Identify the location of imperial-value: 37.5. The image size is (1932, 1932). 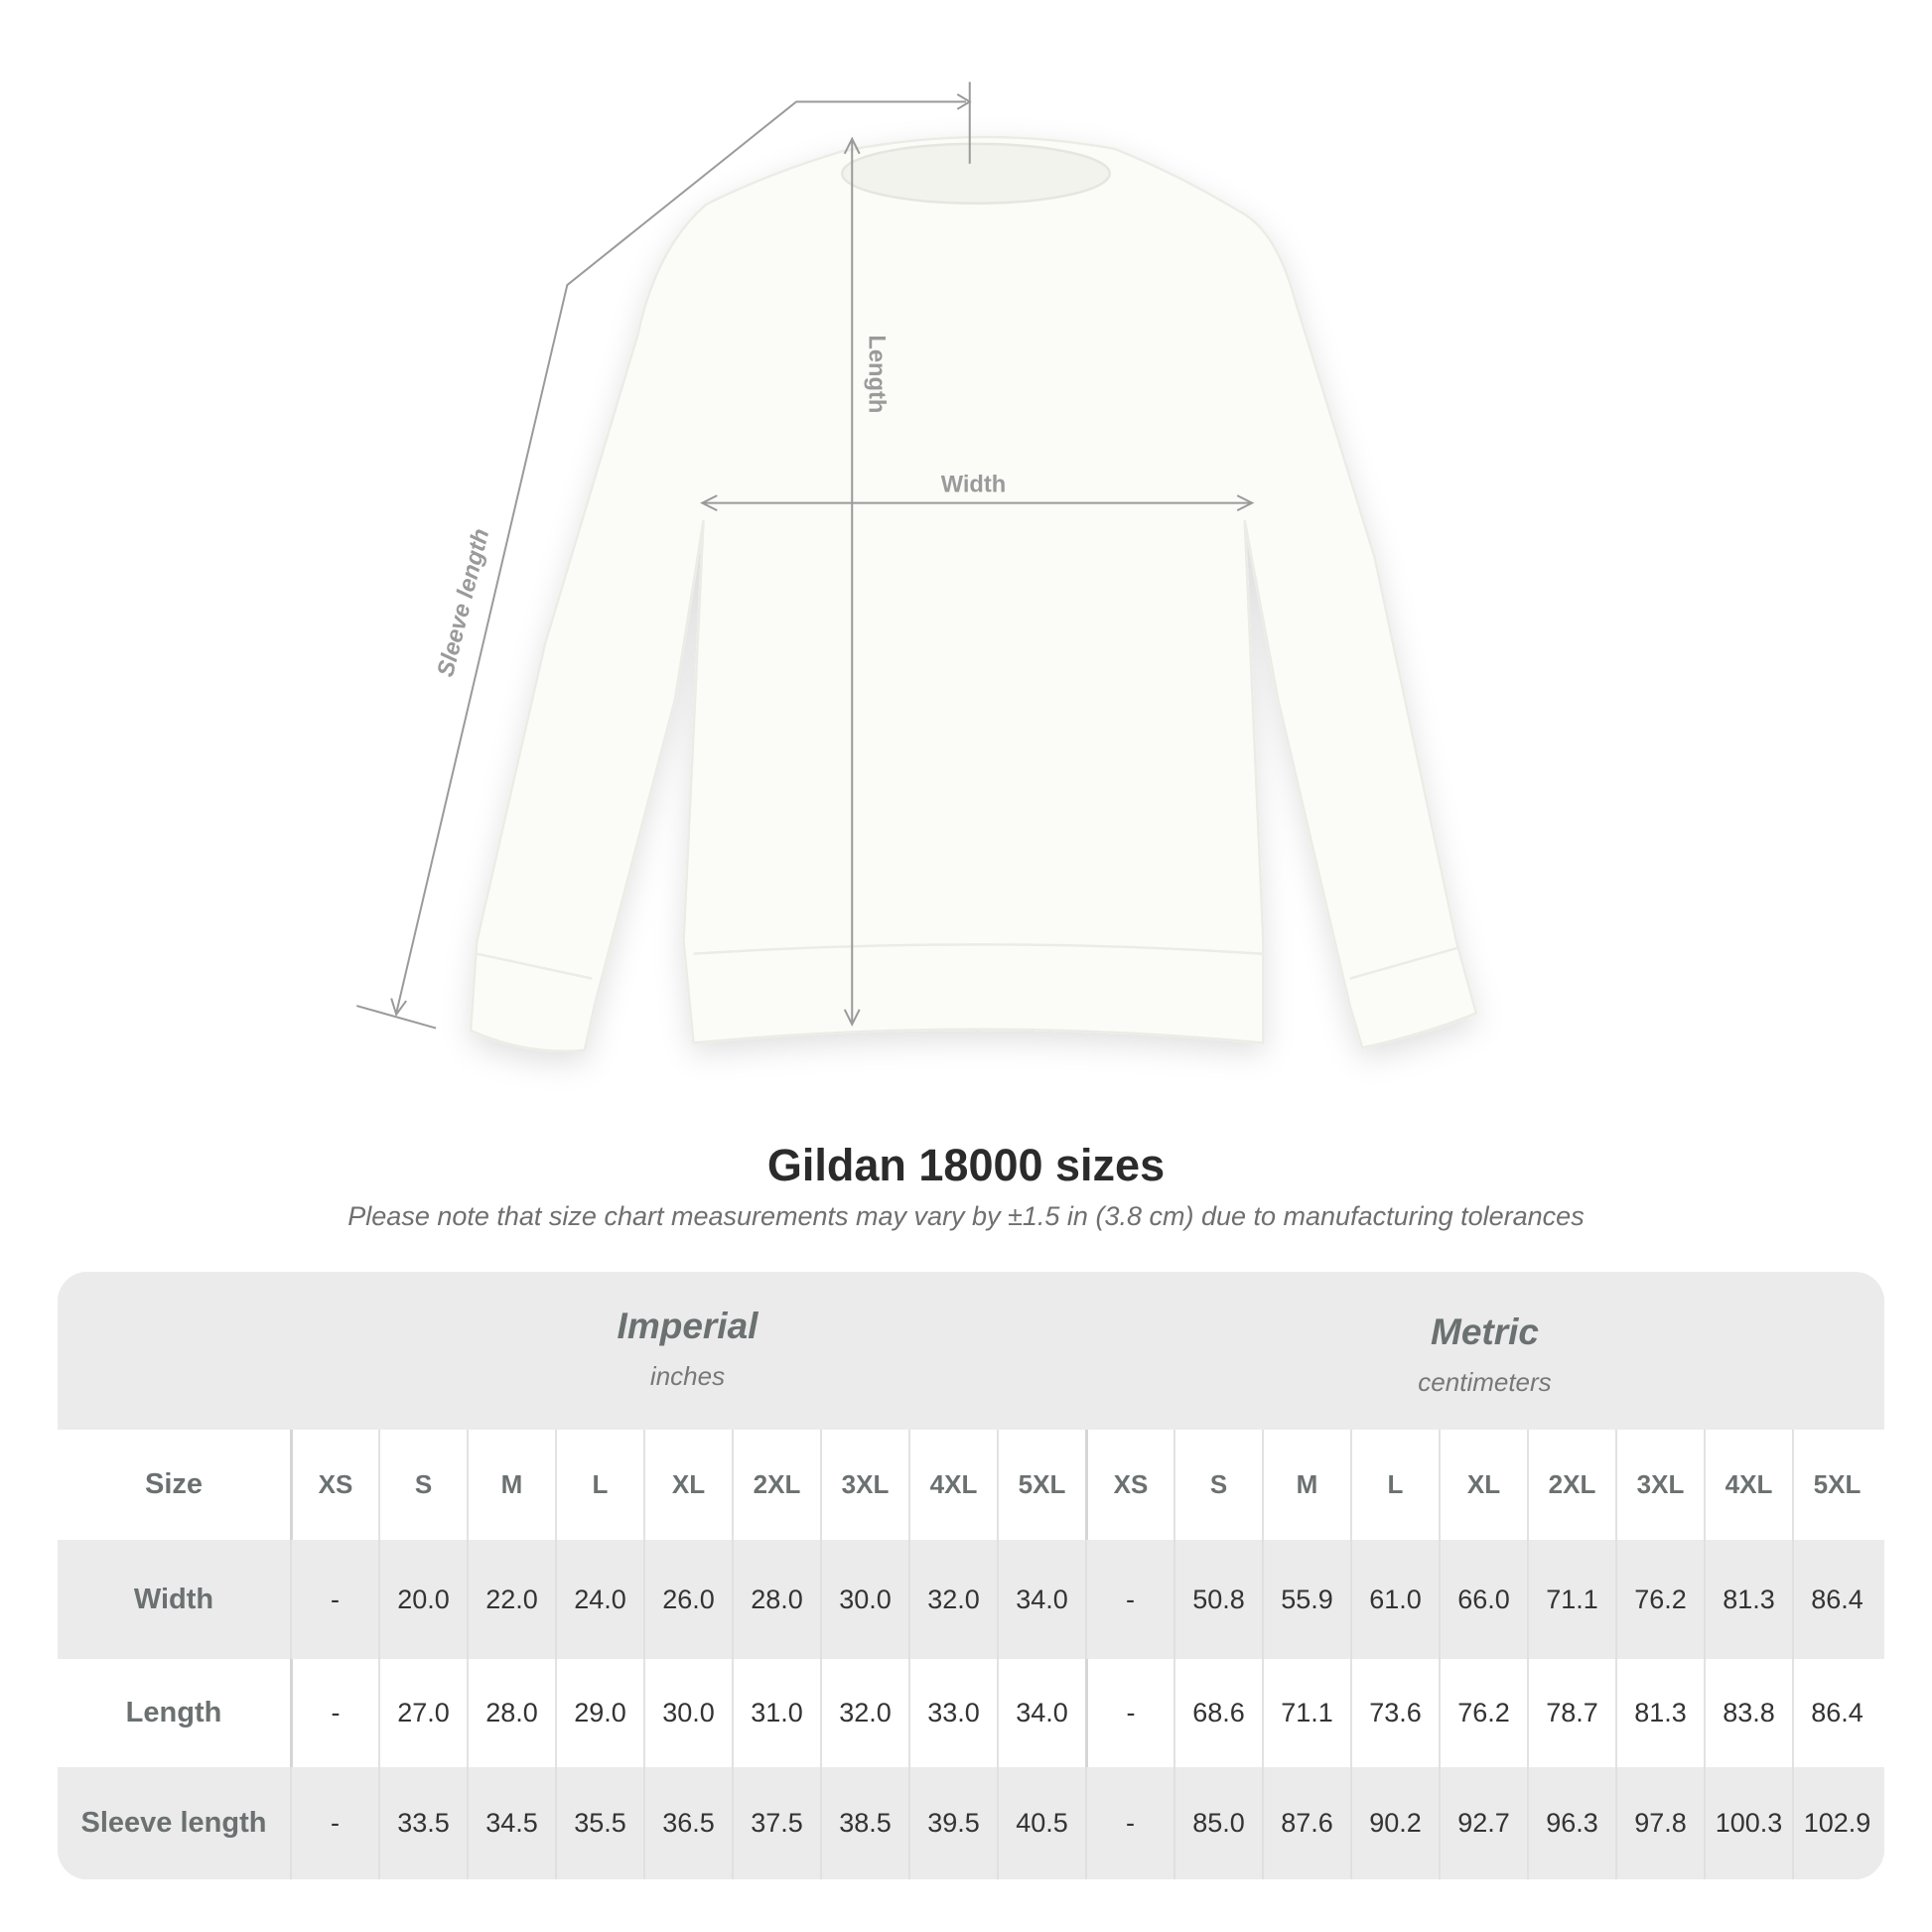
(776, 1823).